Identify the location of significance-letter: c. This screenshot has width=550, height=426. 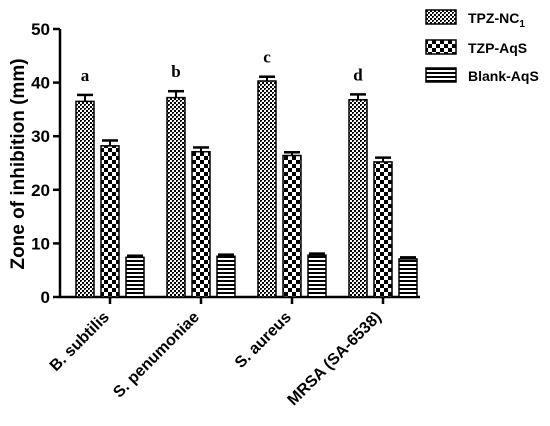
(267, 57).